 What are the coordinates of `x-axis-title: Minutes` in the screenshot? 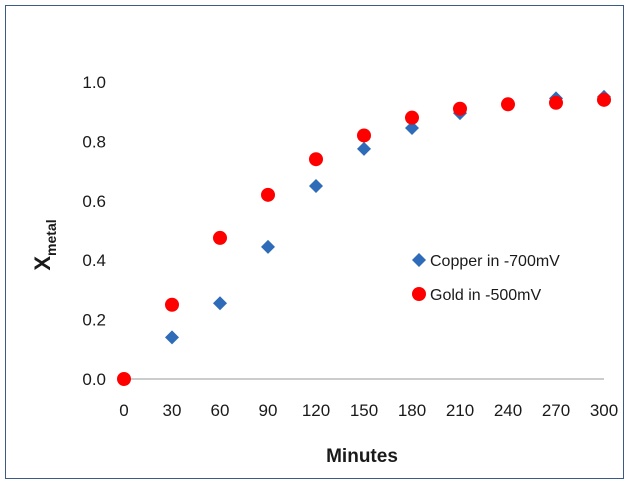 It's located at (362, 456).